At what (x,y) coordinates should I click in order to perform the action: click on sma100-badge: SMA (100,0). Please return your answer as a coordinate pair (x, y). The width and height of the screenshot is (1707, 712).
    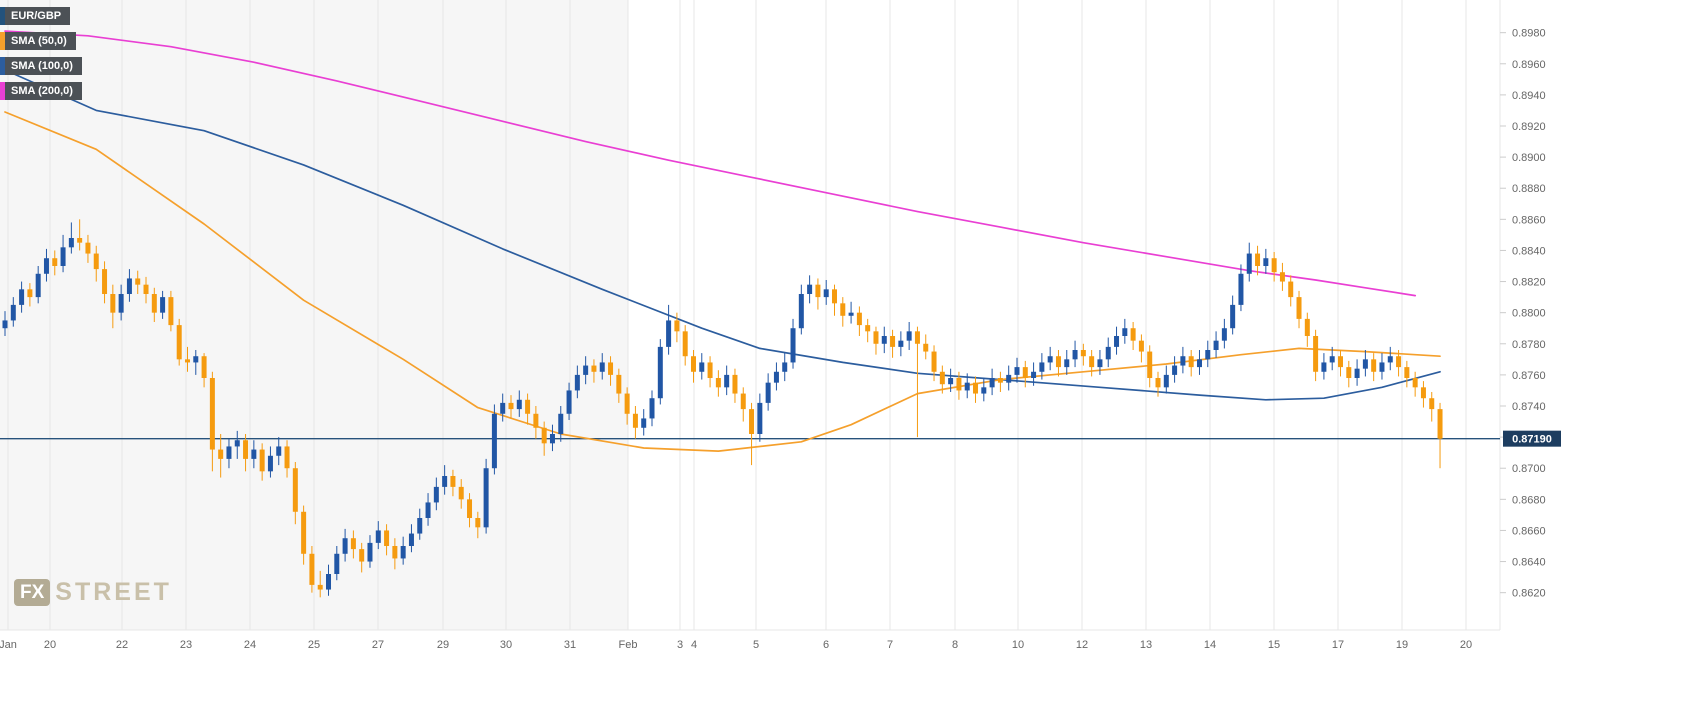
    Looking at the image, I should click on (41, 66).